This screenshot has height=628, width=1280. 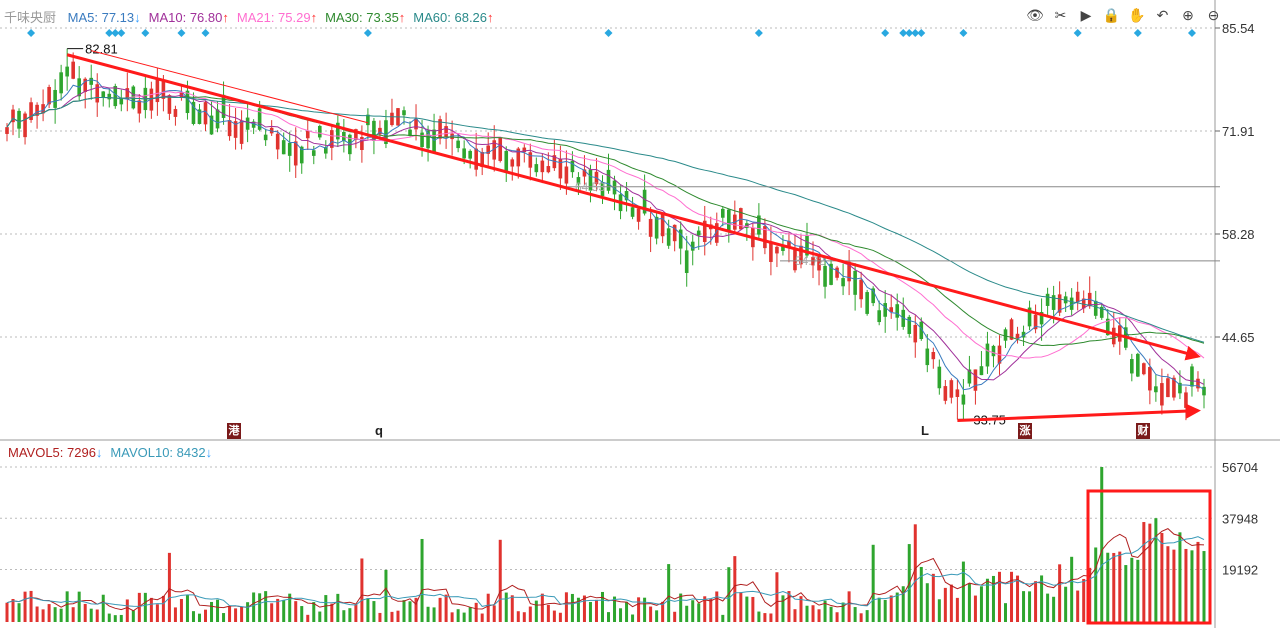 What do you see at coordinates (1060, 15) in the screenshot?
I see `scissors-icon: ✂` at bounding box center [1060, 15].